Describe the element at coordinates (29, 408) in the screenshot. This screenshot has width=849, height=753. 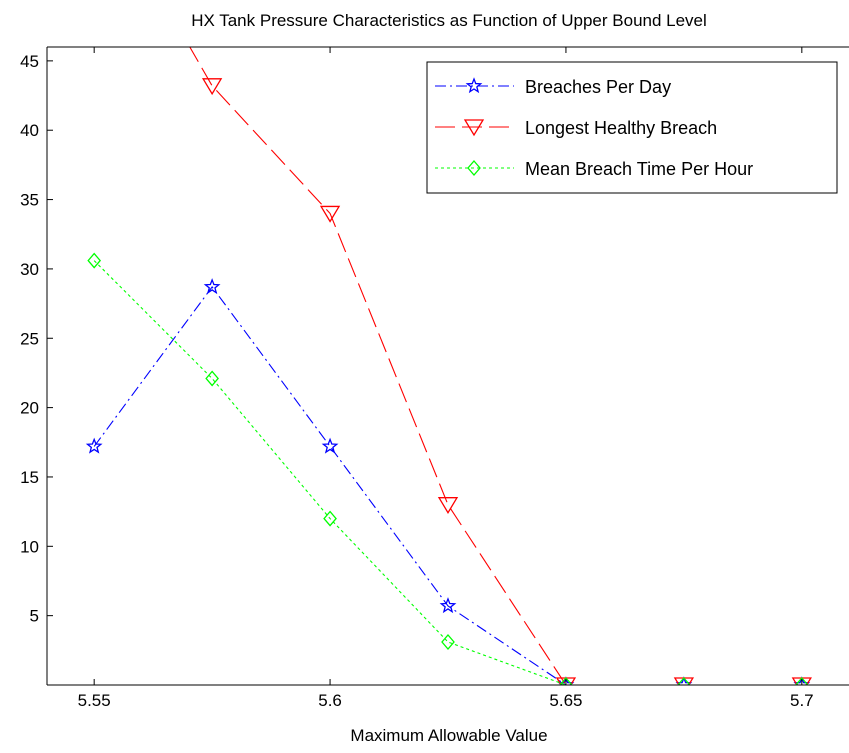
I see `y-tick-label: 20` at that location.